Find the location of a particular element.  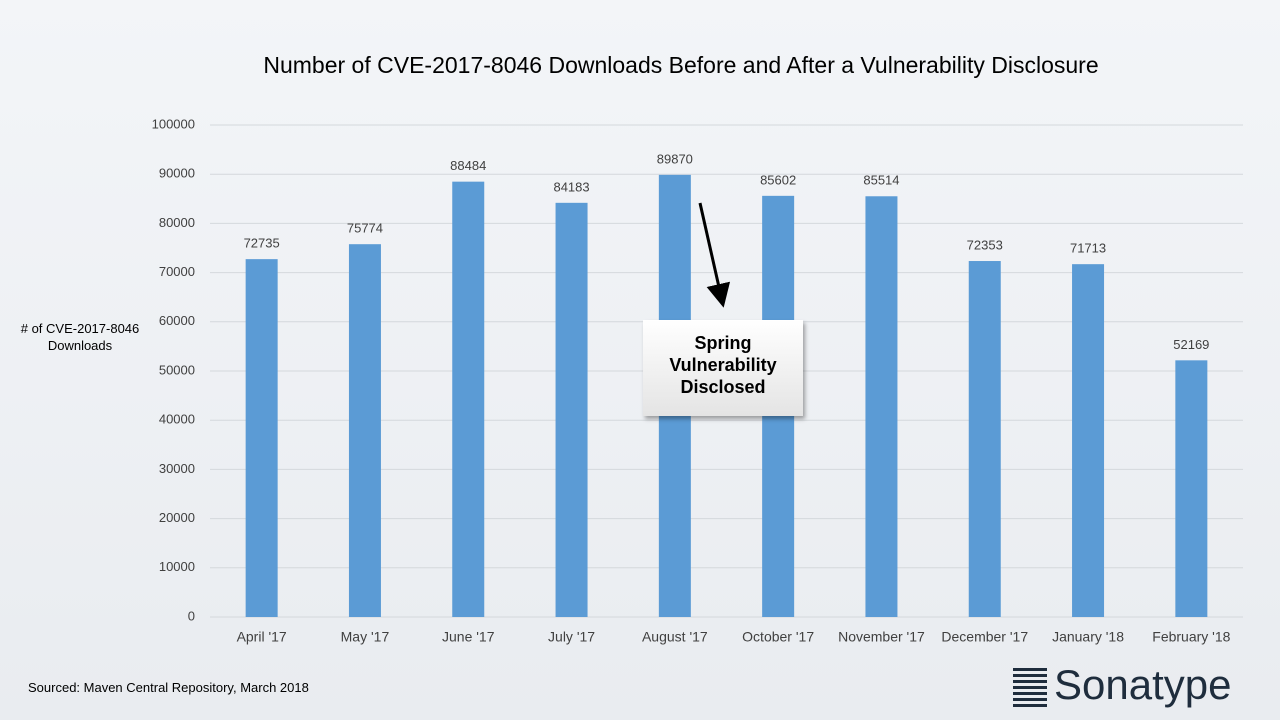

y-axis-label: # of CVE-2017-8046 Downloads is located at coordinates (80, 337).